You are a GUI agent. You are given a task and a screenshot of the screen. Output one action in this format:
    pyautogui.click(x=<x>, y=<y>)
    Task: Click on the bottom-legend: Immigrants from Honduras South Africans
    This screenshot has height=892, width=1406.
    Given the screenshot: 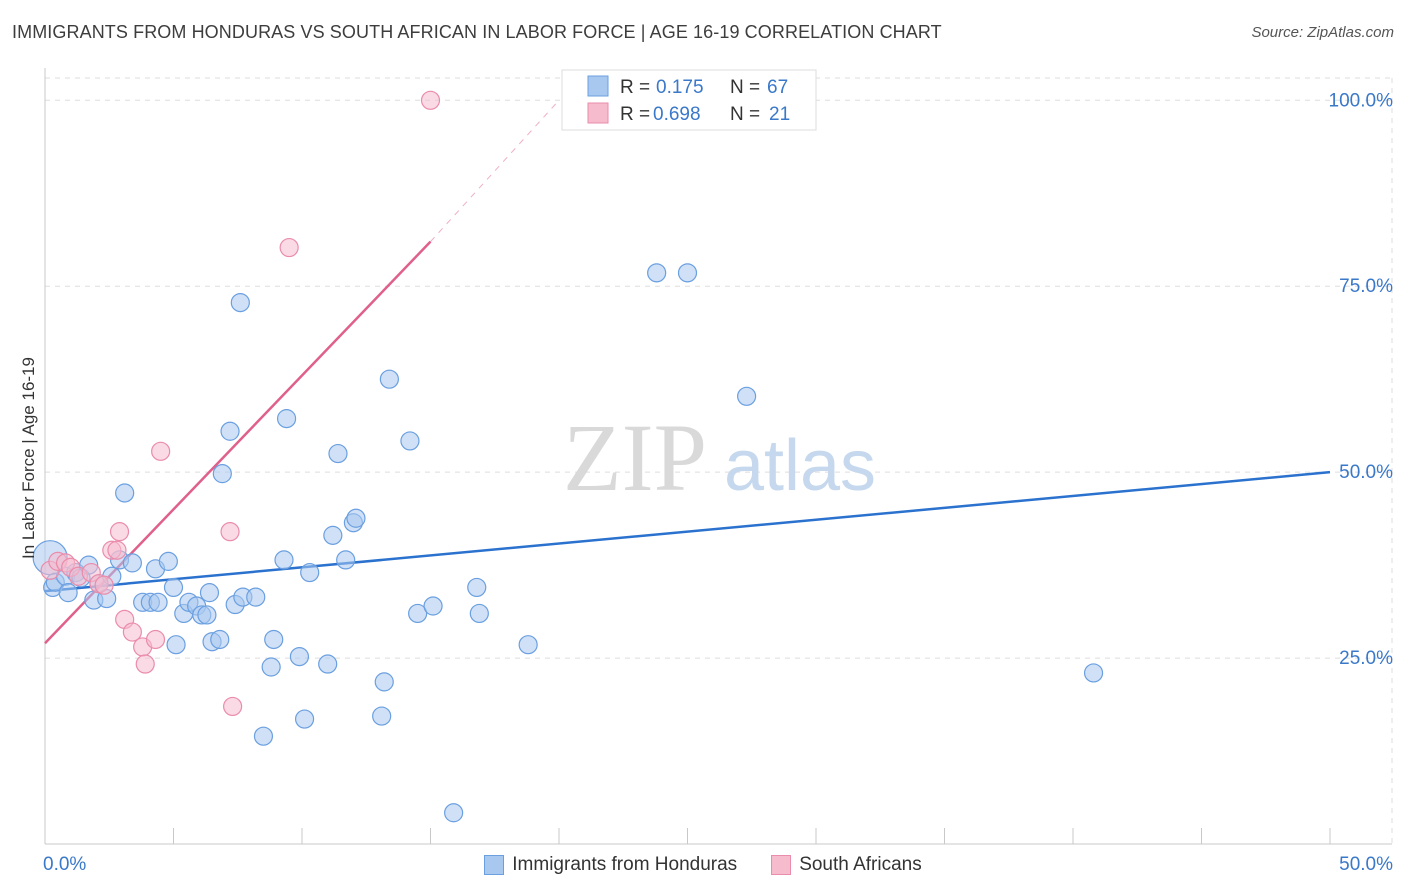 What is the action you would take?
    pyautogui.click(x=703, y=865)
    